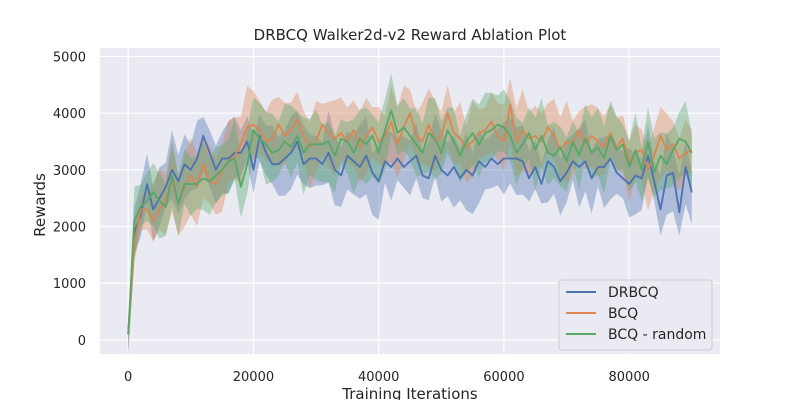 Image resolution: width=800 pixels, height=400 pixels. What do you see at coordinates (82, 341) in the screenshot?
I see `y-tick-label: 0` at bounding box center [82, 341].